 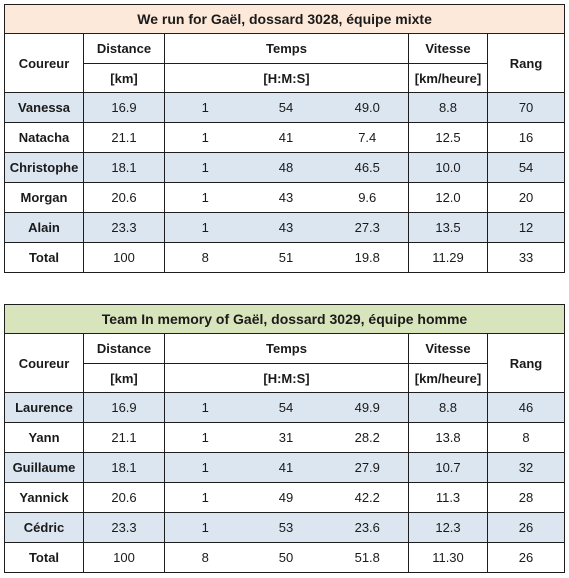 I want to click on cell-minutes: 41, so click(x=286, y=137).